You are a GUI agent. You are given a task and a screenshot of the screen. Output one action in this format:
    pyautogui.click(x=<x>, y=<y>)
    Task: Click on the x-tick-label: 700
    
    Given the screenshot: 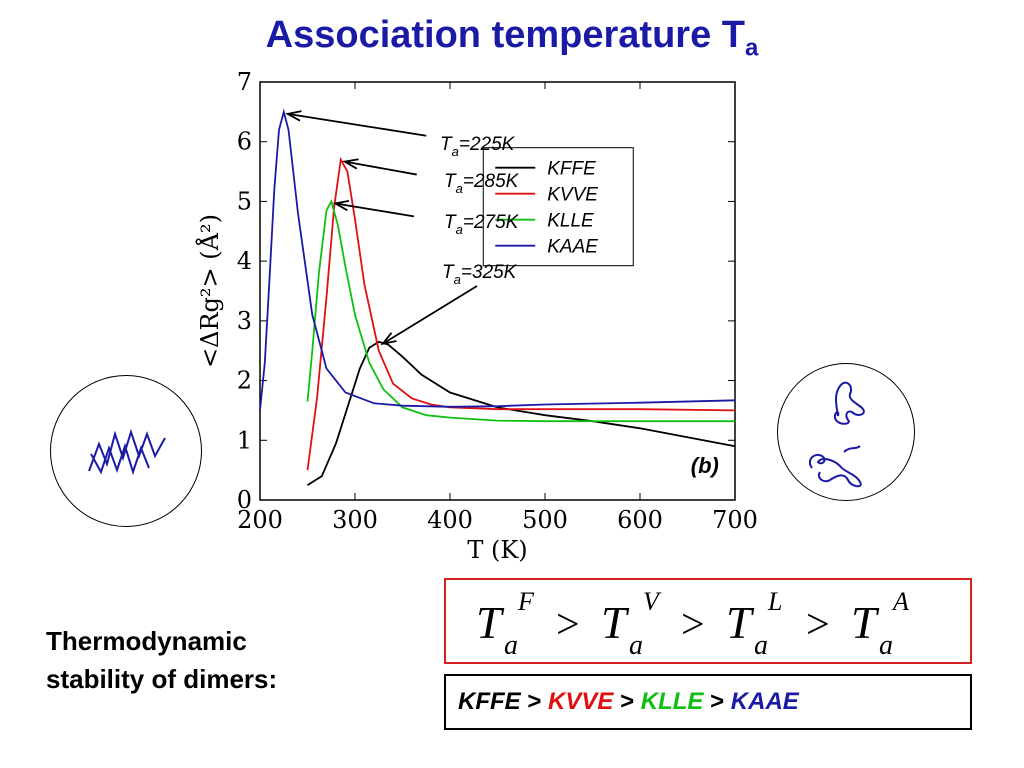 What is the action you would take?
    pyautogui.click(x=735, y=520)
    